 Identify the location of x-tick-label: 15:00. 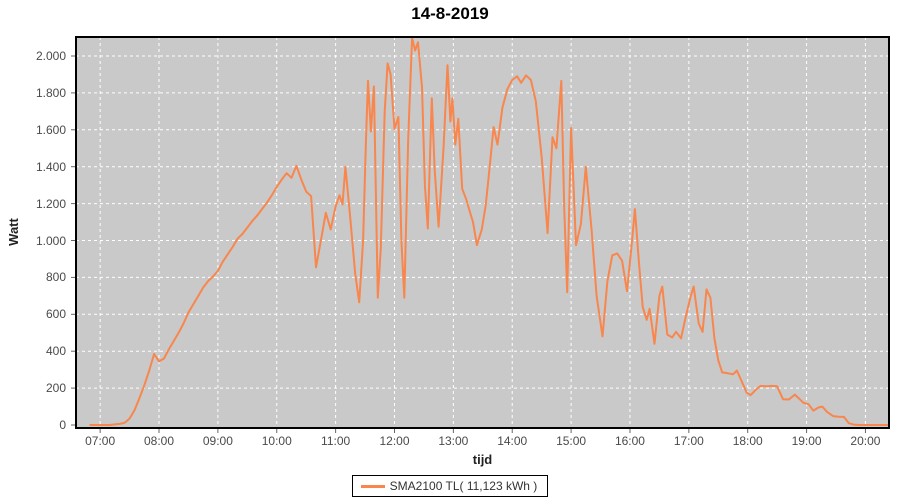
(571, 441).